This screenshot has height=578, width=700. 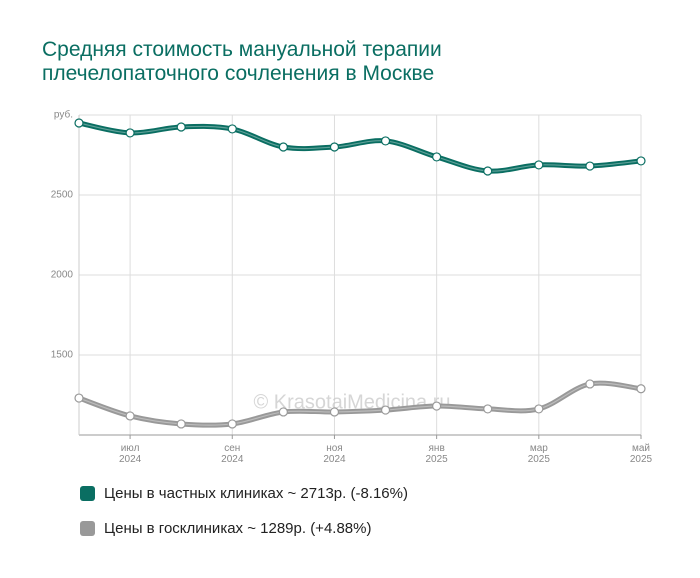 I want to click on y-tick-label: 2000, so click(x=62, y=275).